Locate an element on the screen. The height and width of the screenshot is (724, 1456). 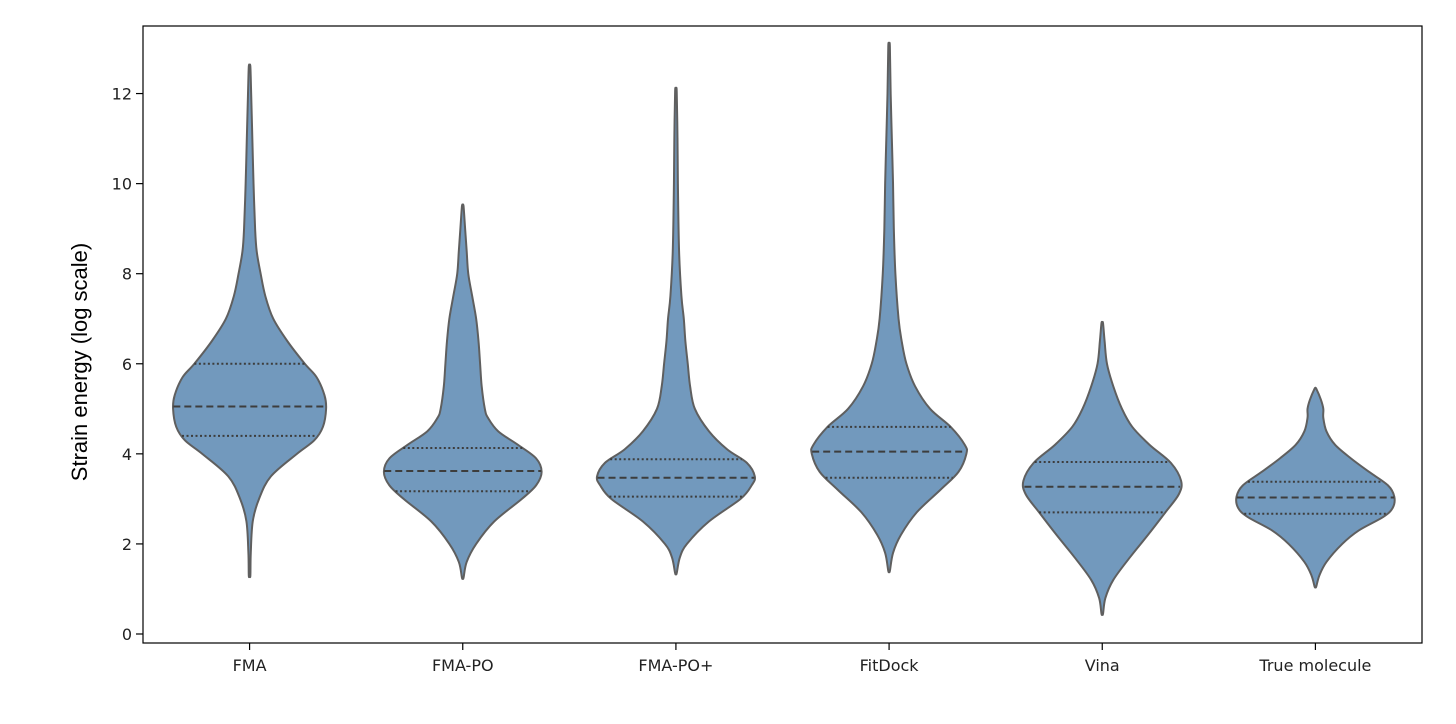
x-tick-label: FMA-PO is located at coordinates (463, 665).